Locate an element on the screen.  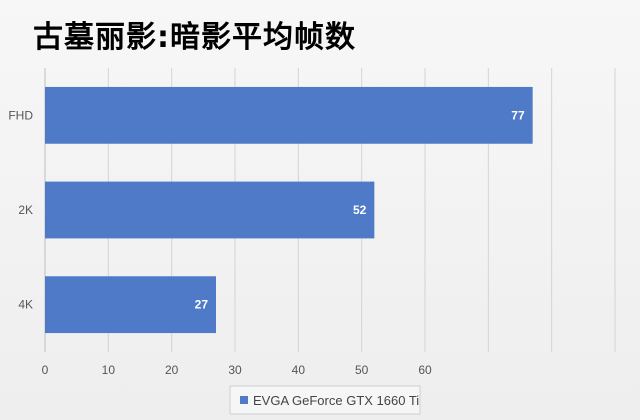
x-tick-label: 30 is located at coordinates (235, 370).